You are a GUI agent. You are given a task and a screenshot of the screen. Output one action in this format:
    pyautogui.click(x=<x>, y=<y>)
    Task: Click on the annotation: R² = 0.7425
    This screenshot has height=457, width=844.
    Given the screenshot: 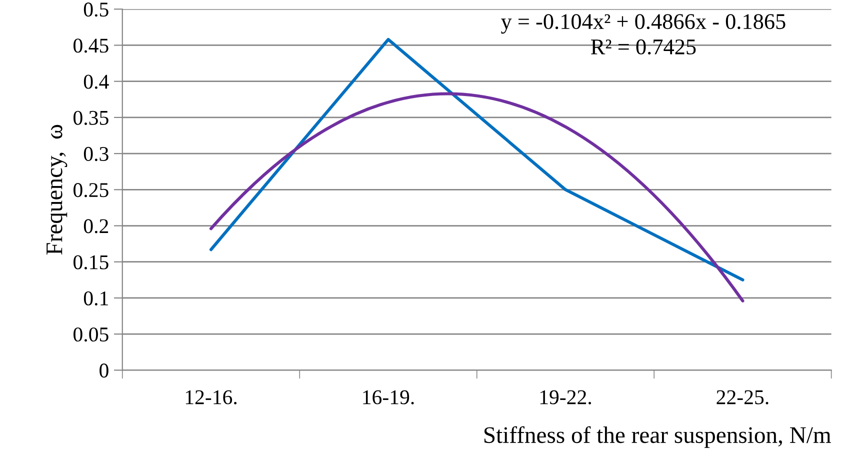 What is the action you would take?
    pyautogui.click(x=643, y=47)
    